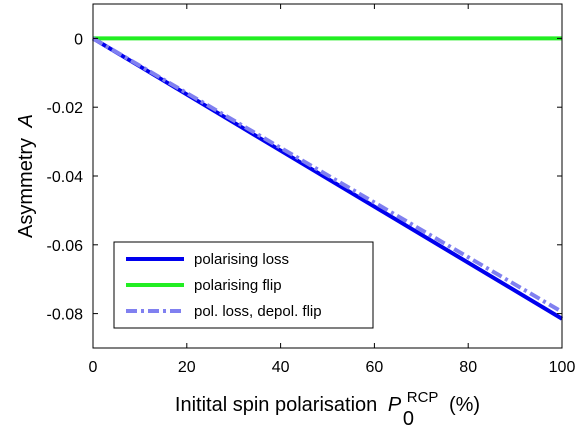 The image size is (581, 433). I want to click on x-axis-label: Initital spin polarisation P RCP (%), so click(327, 400).